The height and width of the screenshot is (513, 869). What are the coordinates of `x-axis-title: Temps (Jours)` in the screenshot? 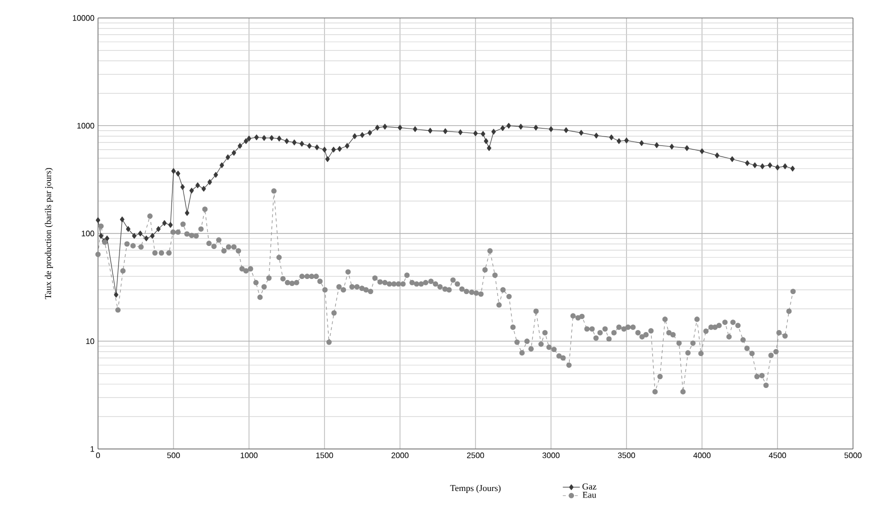 It's located at (475, 488).